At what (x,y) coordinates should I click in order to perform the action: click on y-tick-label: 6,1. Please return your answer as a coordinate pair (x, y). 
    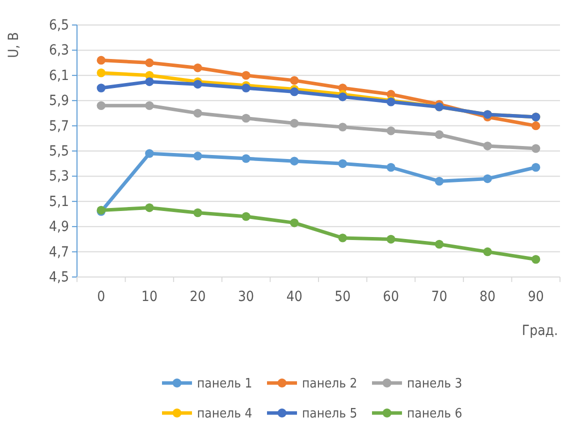
    Looking at the image, I should click on (58, 76).